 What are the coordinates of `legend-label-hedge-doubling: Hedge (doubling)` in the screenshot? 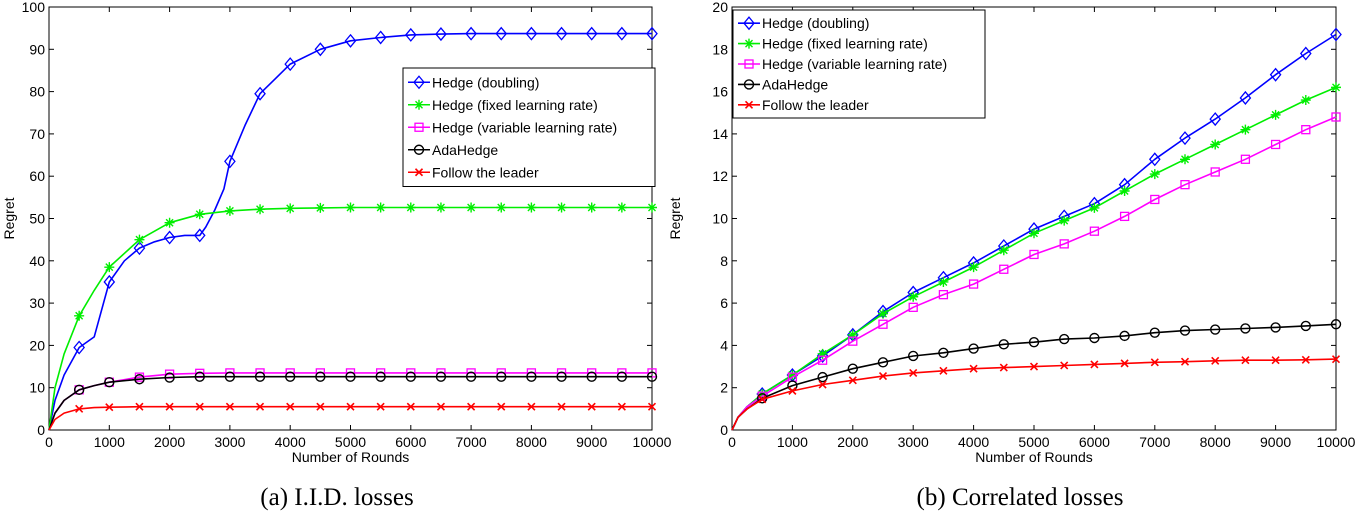 It's located at (815, 23).